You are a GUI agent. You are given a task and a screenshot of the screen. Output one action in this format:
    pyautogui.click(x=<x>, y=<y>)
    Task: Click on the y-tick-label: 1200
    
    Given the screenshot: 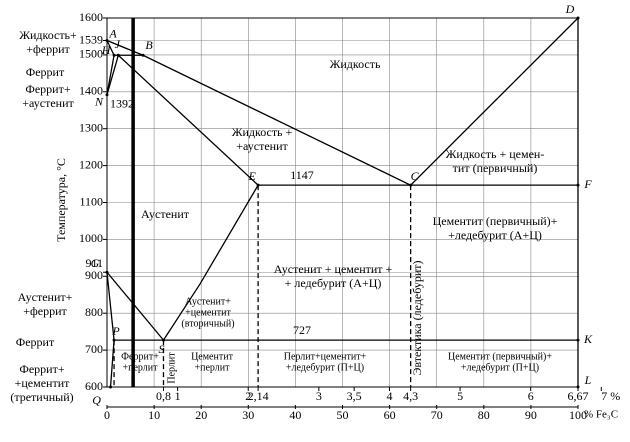 What is the action you would take?
    pyautogui.click(x=91, y=164)
    